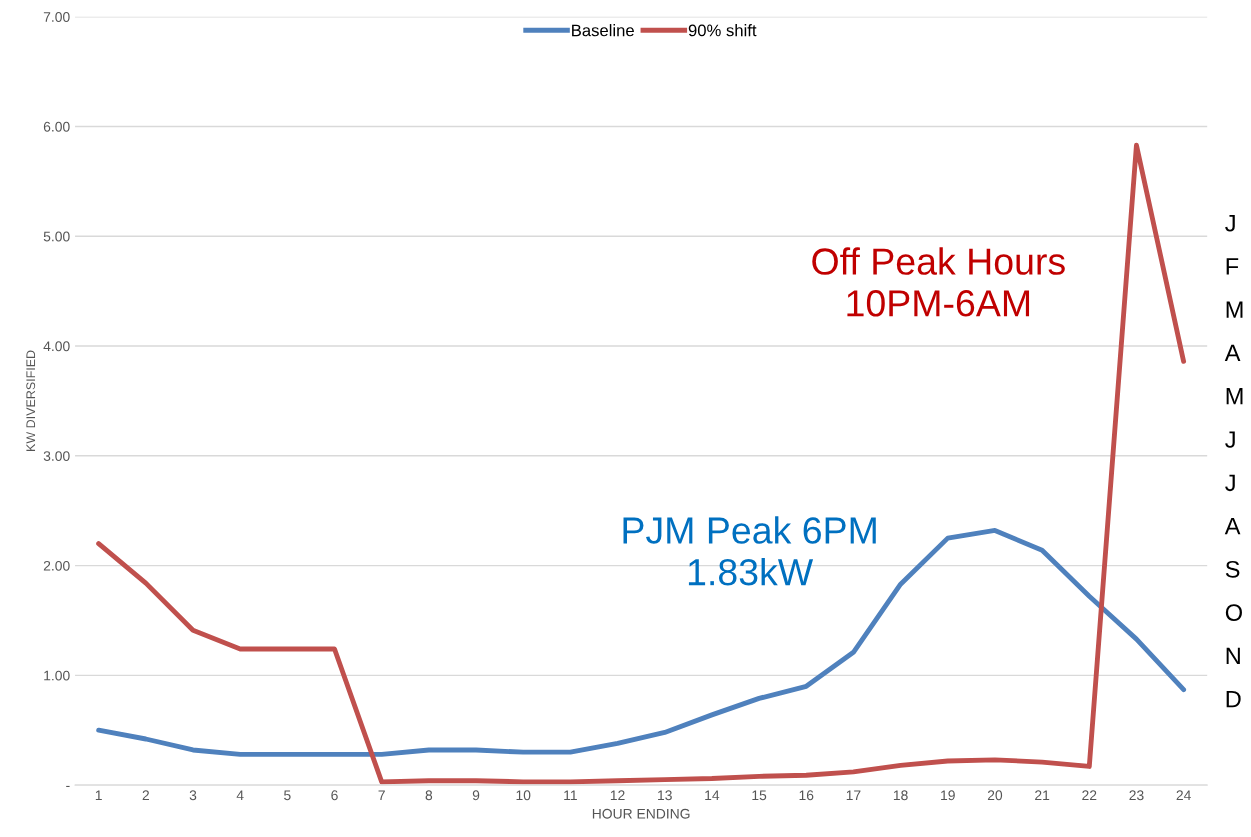  What do you see at coordinates (1232, 569) in the screenshot?
I see `text: S` at bounding box center [1232, 569].